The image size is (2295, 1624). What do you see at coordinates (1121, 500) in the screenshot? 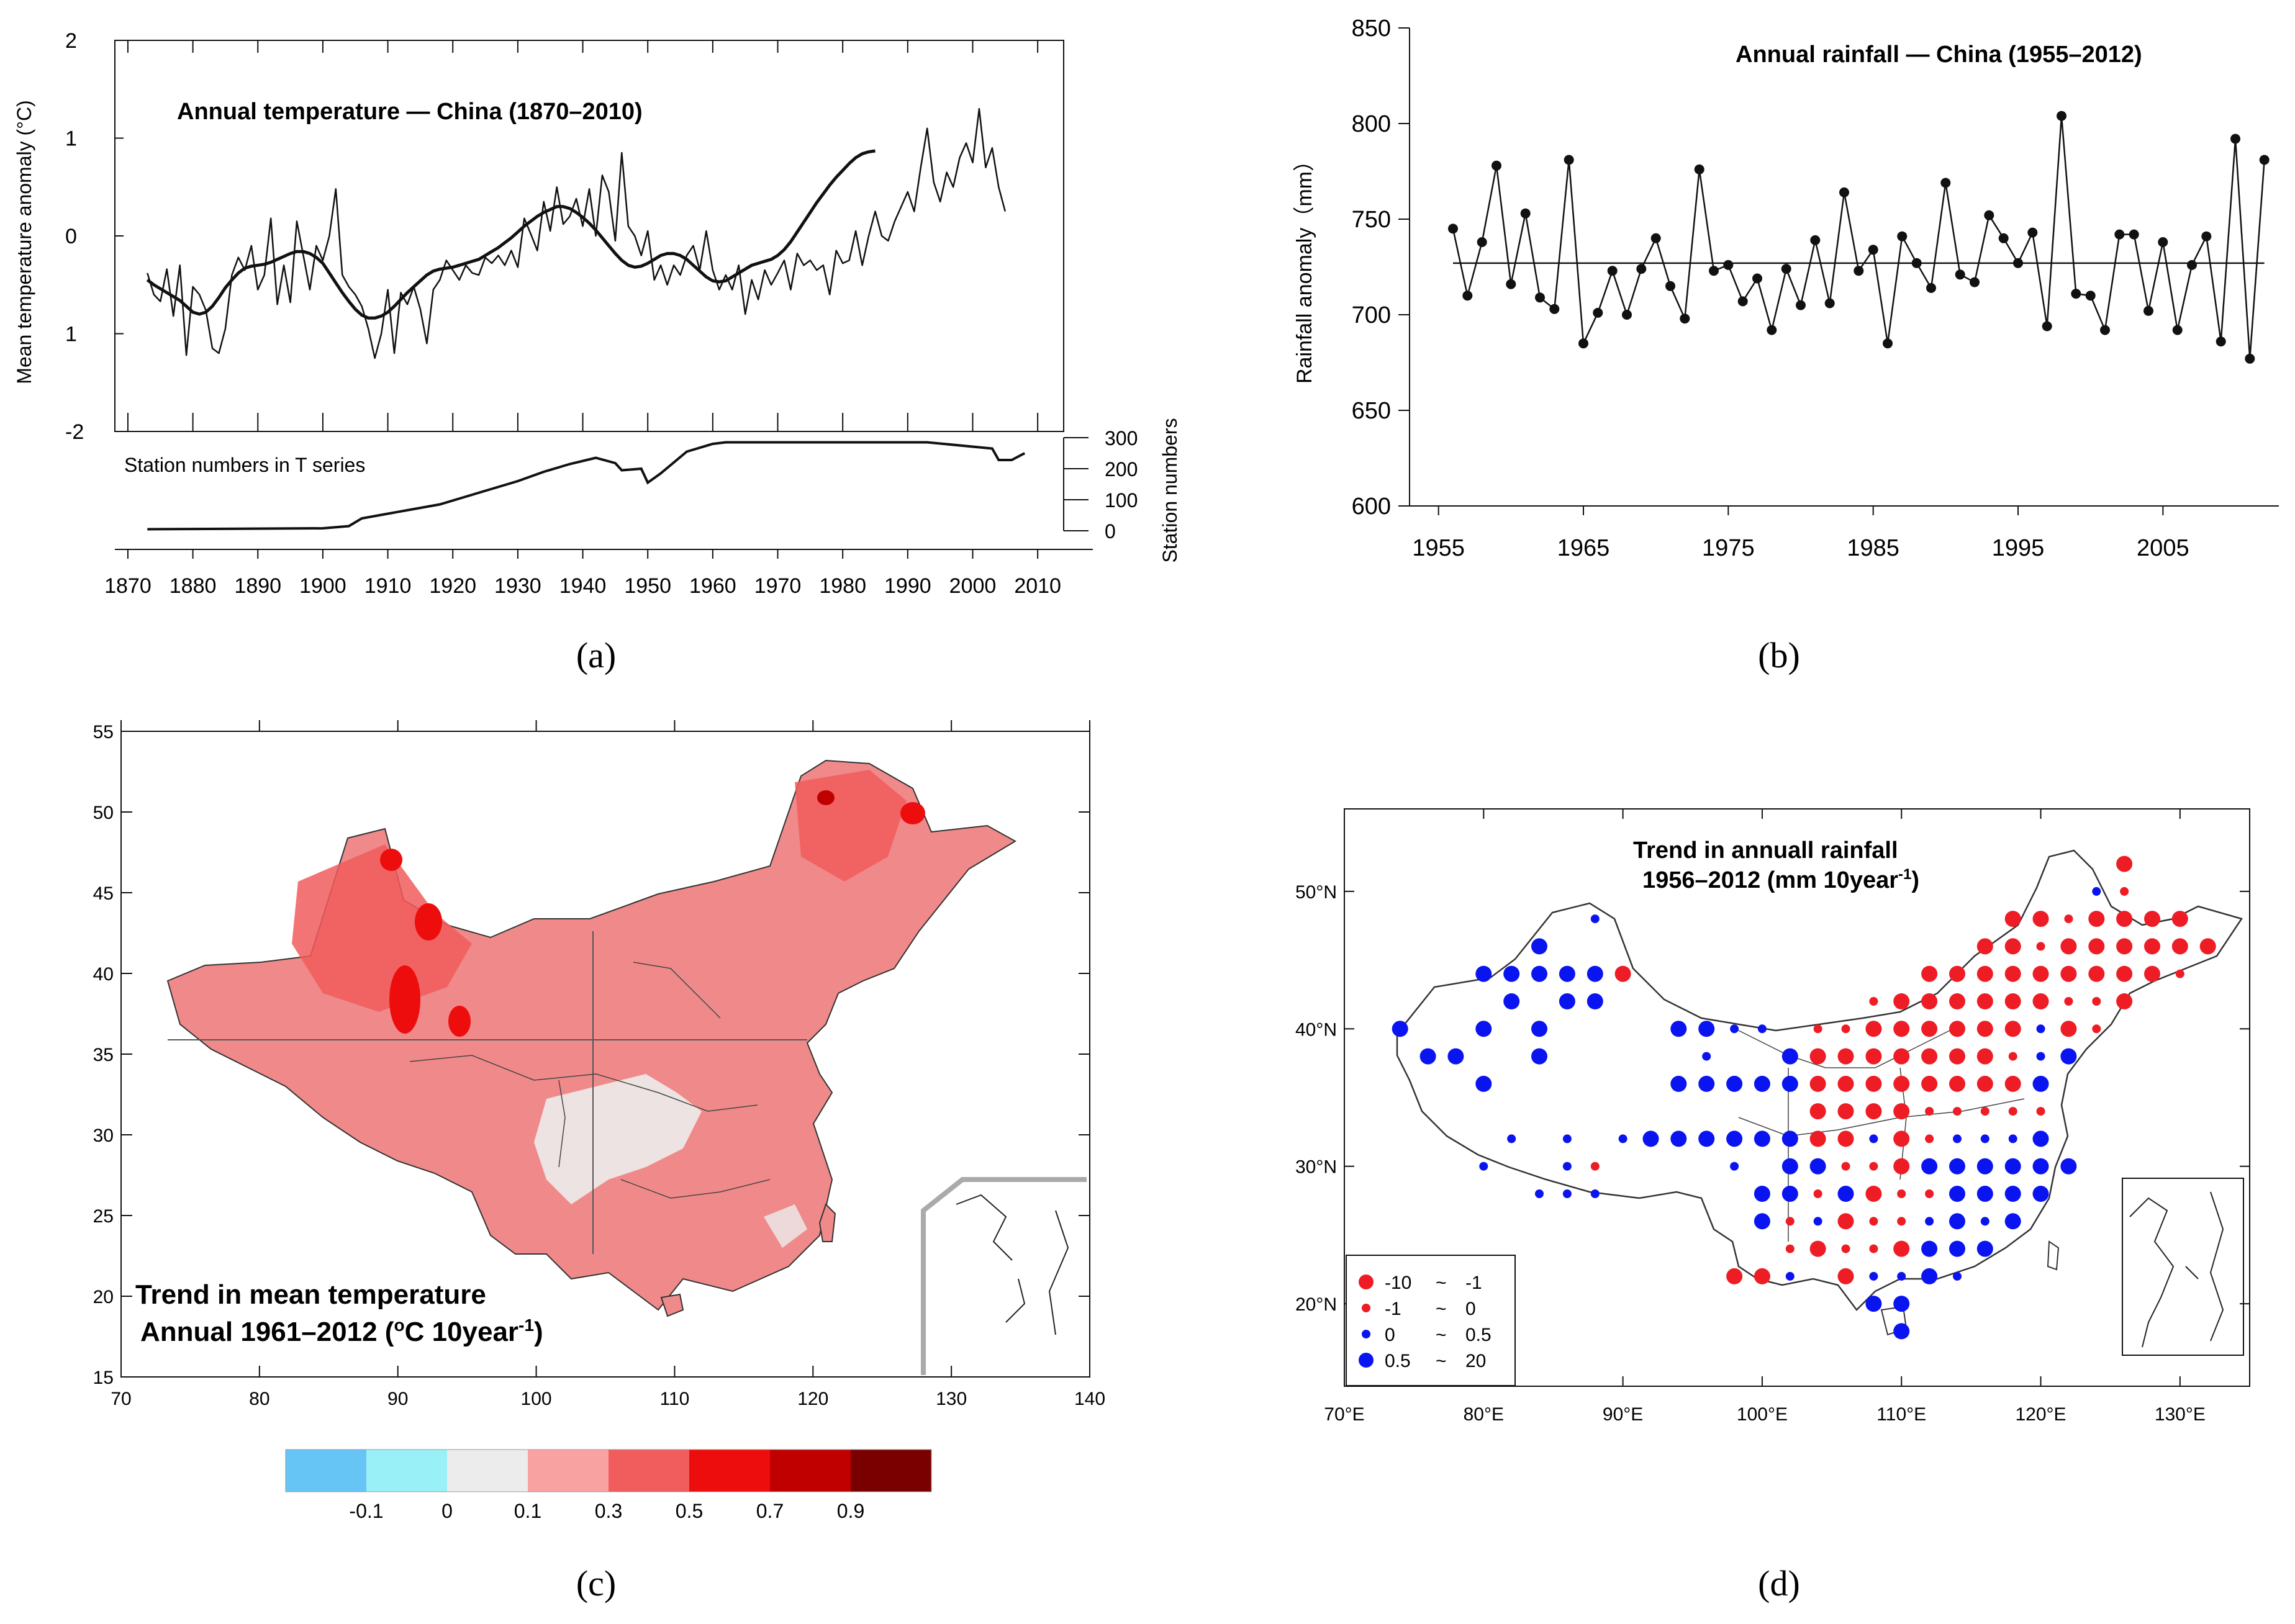
I see `station-tick-label: 100` at bounding box center [1121, 500].